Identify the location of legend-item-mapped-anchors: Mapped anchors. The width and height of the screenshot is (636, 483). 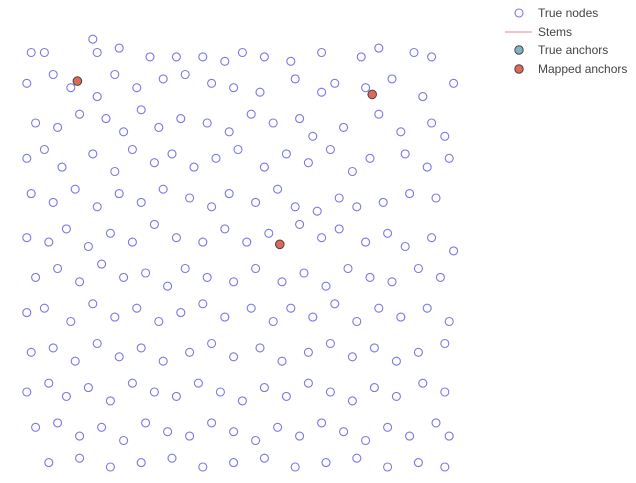
(571, 69).